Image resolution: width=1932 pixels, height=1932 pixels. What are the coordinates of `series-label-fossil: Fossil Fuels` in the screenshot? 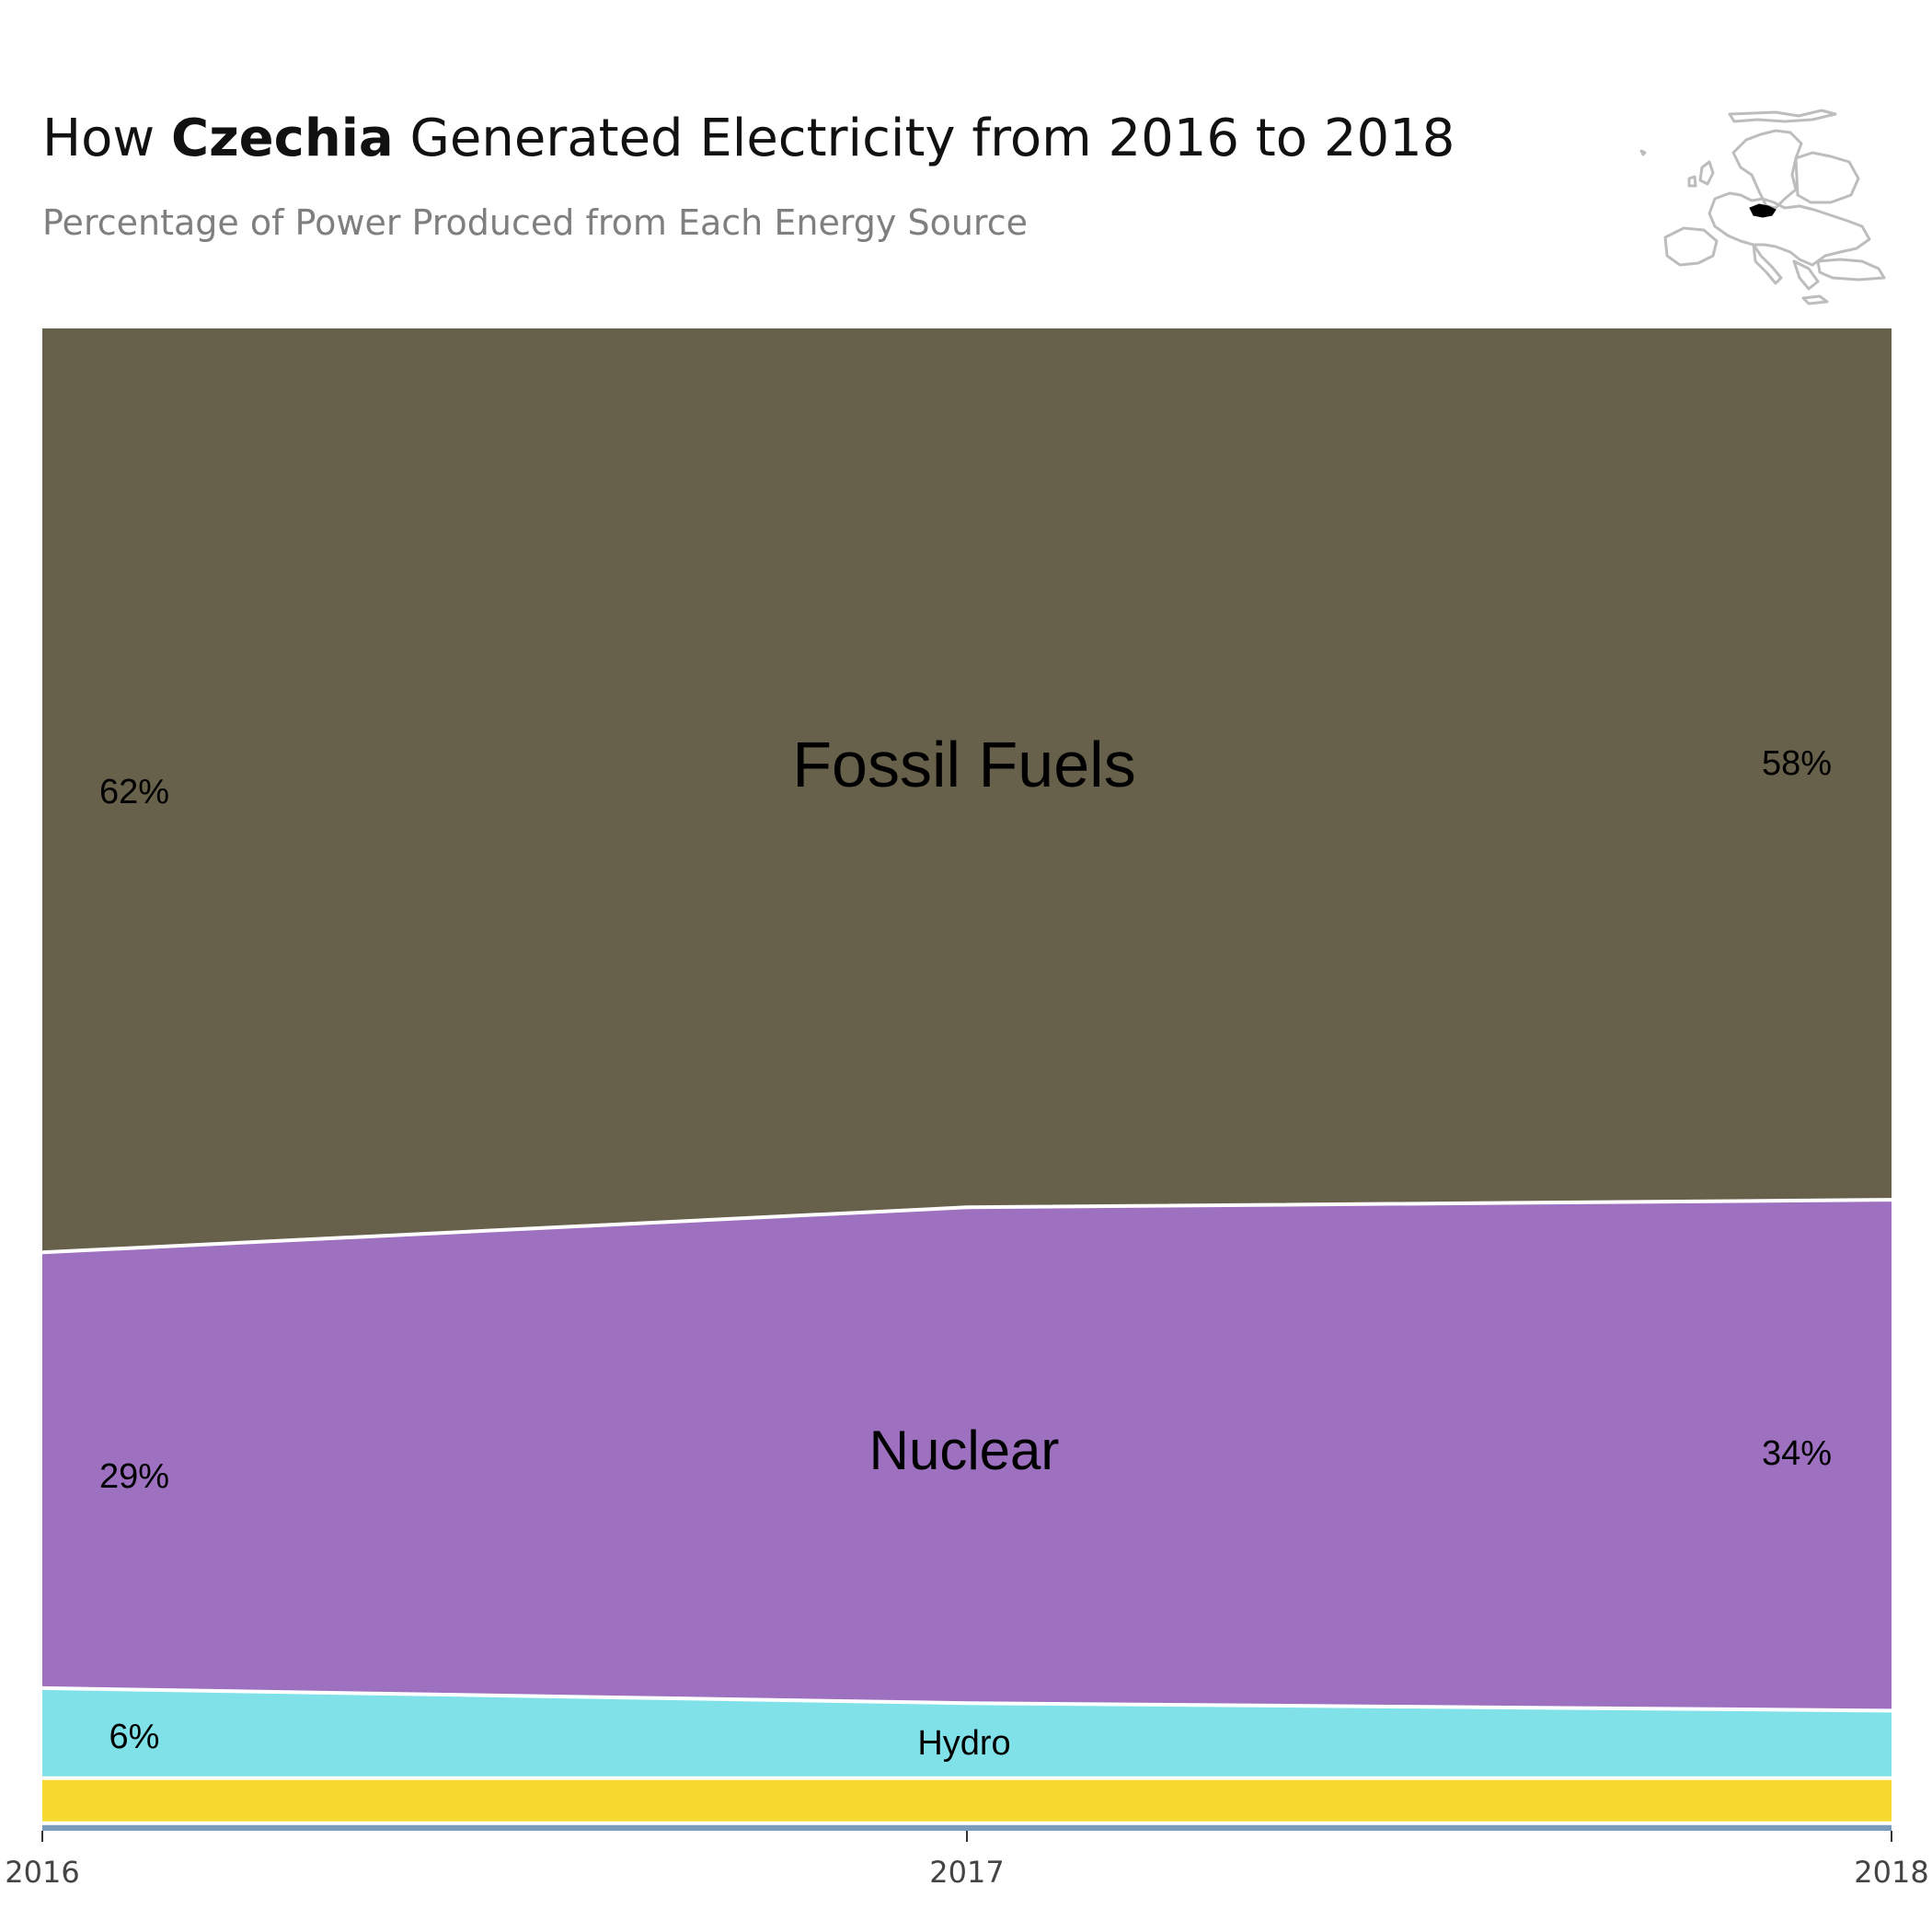 It's located at (963, 764).